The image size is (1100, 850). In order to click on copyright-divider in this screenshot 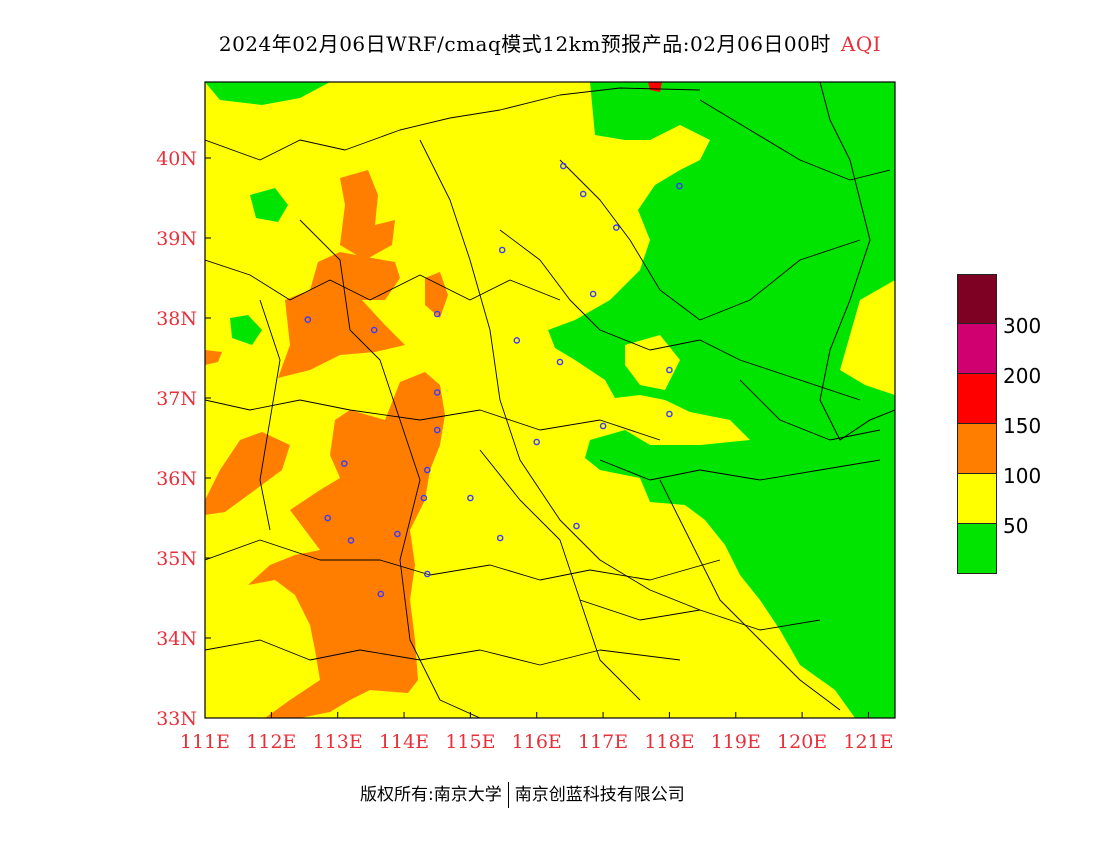, I will do `click(508, 795)`.